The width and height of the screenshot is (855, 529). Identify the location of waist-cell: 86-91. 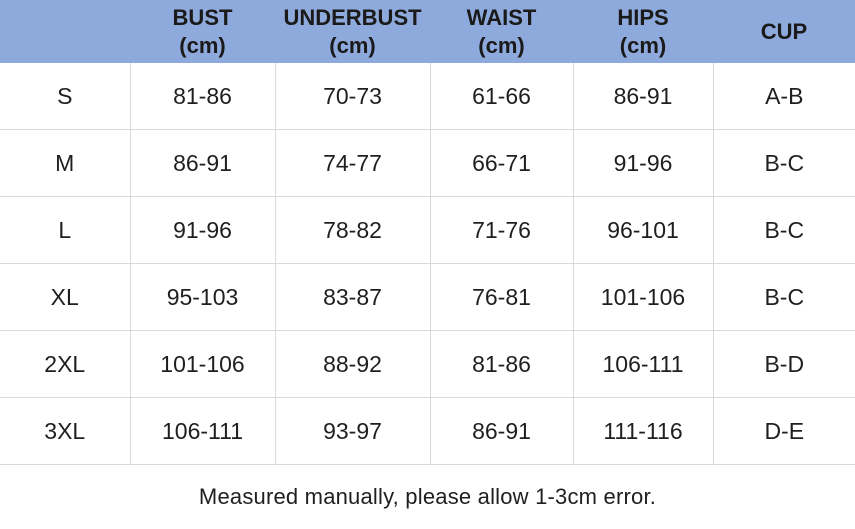
(502, 431).